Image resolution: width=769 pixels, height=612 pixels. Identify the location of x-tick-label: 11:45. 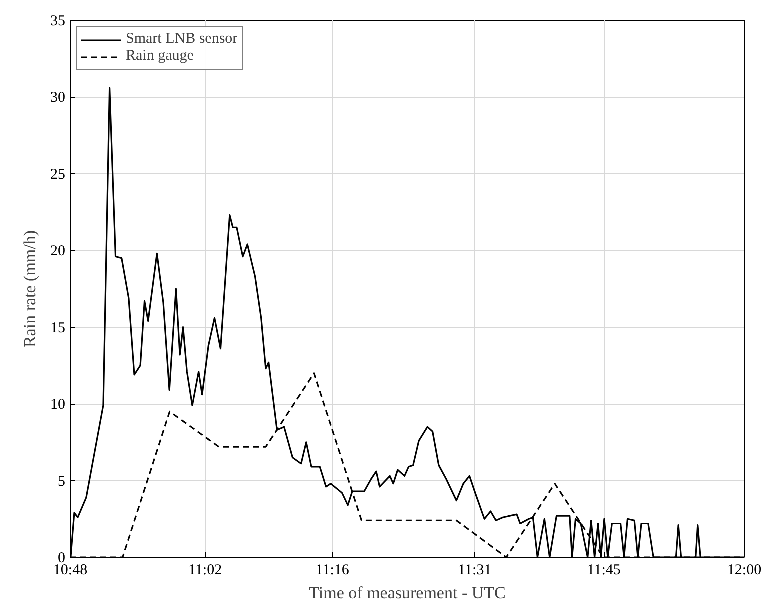
(604, 570).